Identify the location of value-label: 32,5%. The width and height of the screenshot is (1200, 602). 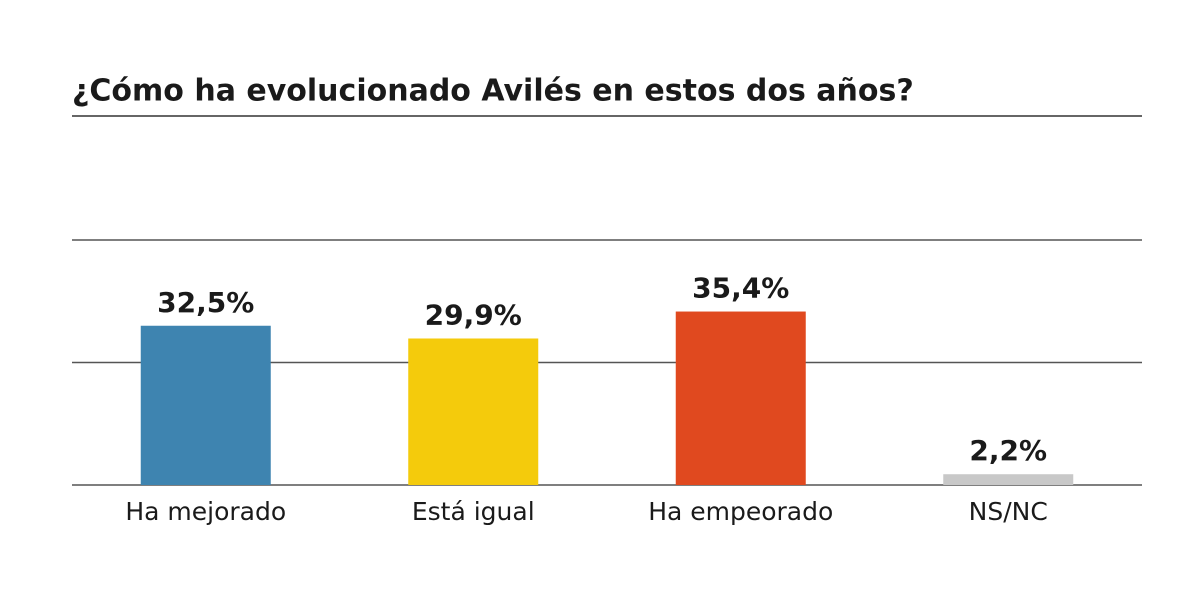
(205, 302).